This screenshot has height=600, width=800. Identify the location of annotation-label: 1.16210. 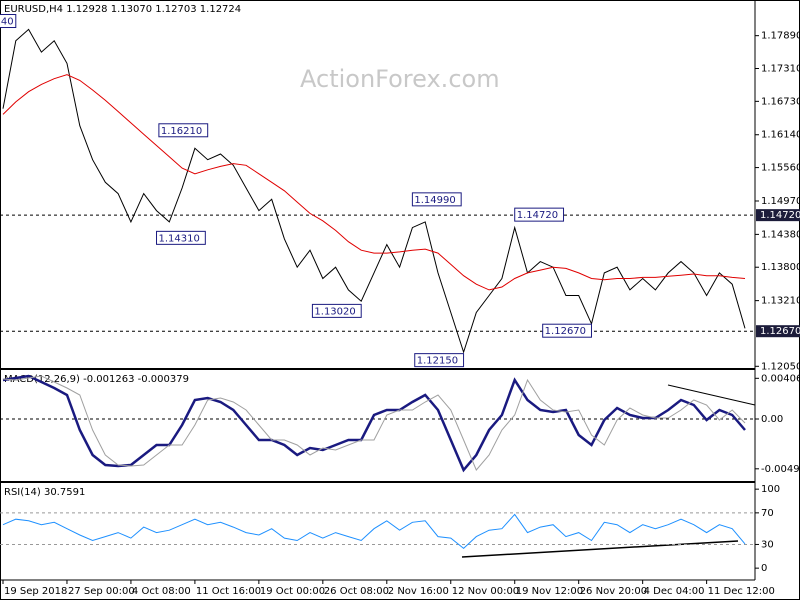
(181, 131).